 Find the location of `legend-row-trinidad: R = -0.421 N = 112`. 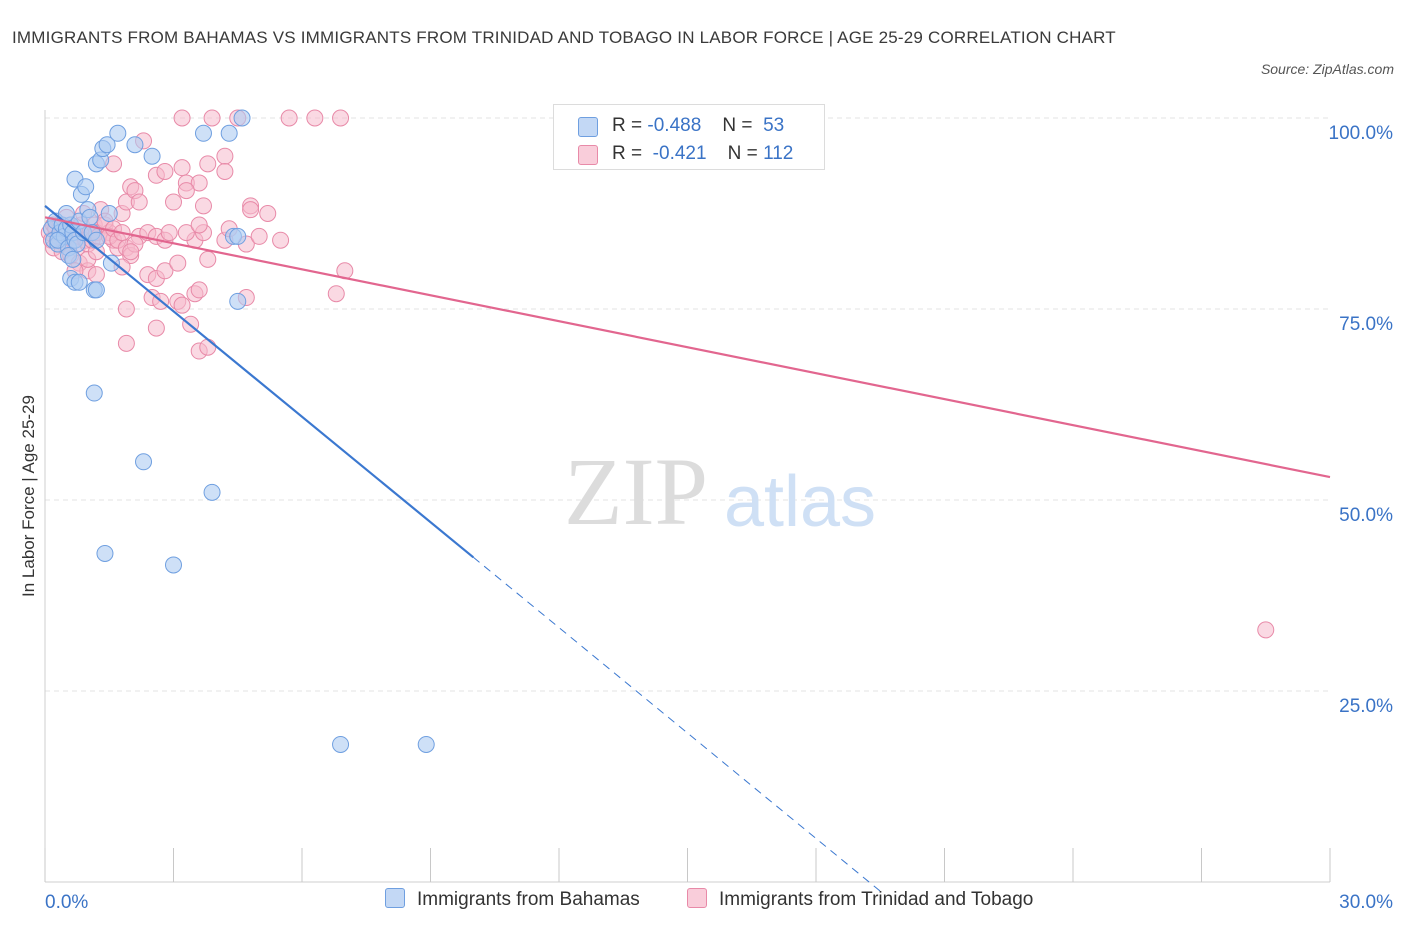

legend-row-trinidad: R = -0.421 N = 112 is located at coordinates (685, 154).